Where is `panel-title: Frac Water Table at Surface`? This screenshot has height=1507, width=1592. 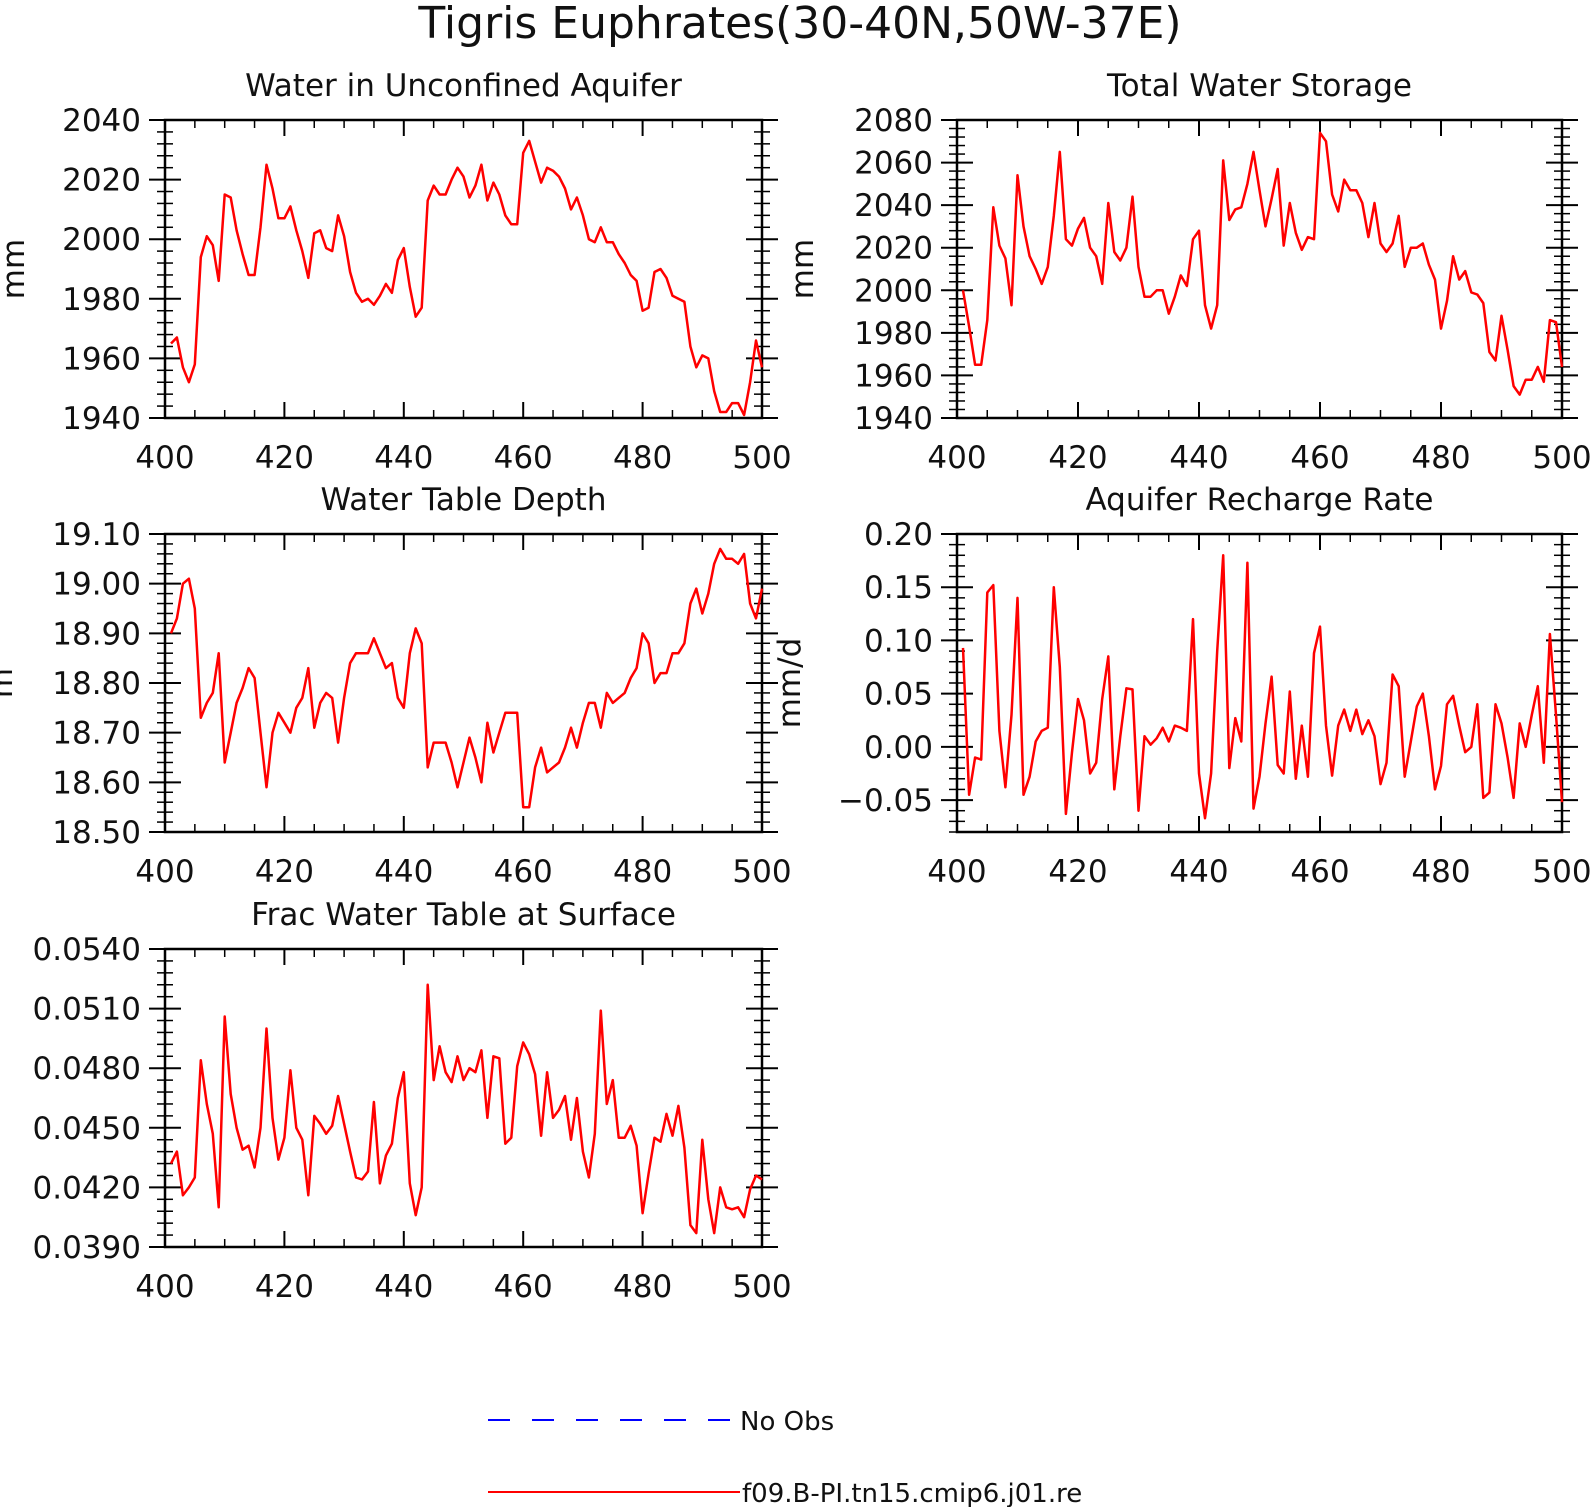 panel-title: Frac Water Table at Surface is located at coordinates (463, 915).